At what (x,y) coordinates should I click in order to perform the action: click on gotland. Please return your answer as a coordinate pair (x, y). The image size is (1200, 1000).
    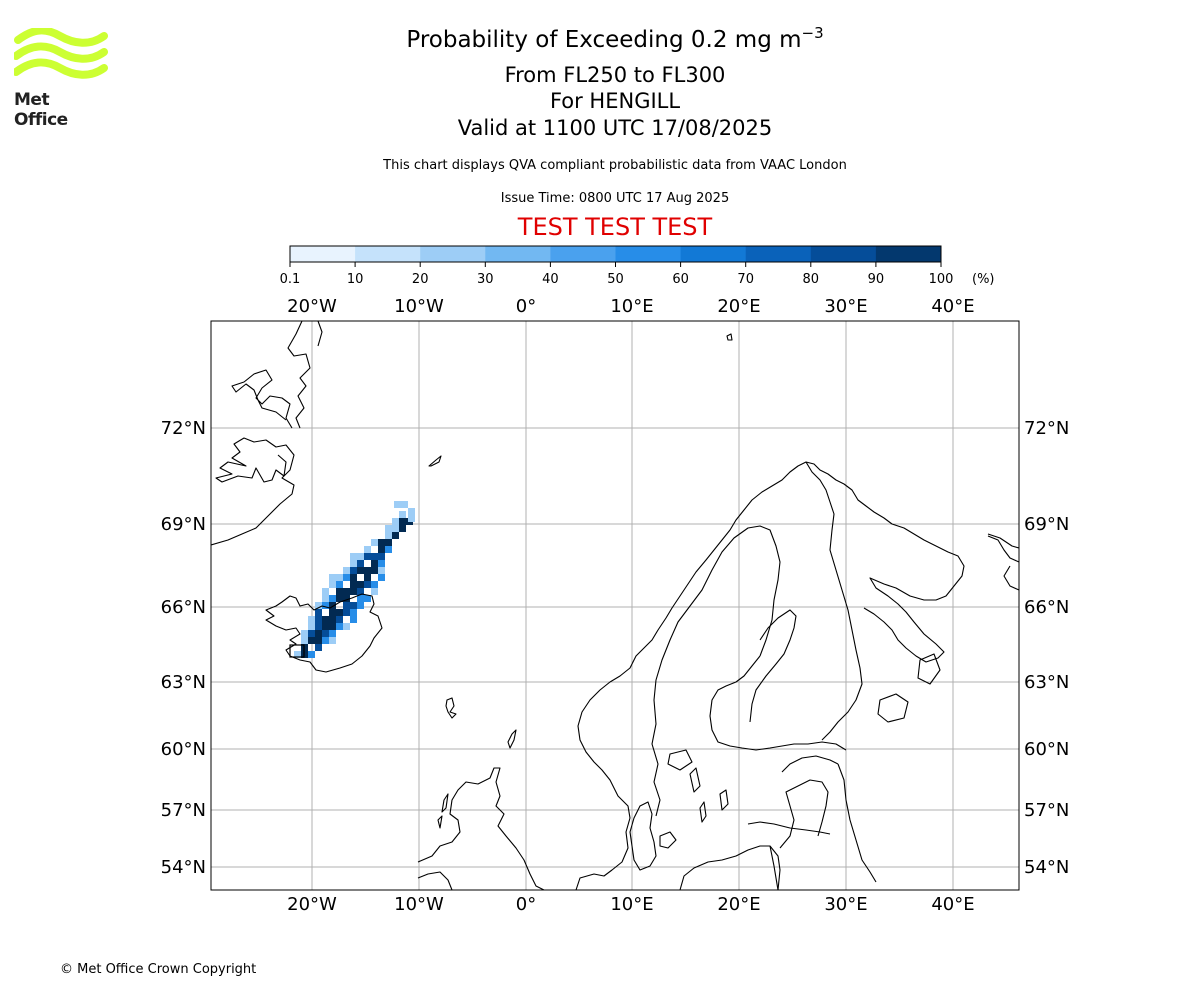
    Looking at the image, I should click on (724, 800).